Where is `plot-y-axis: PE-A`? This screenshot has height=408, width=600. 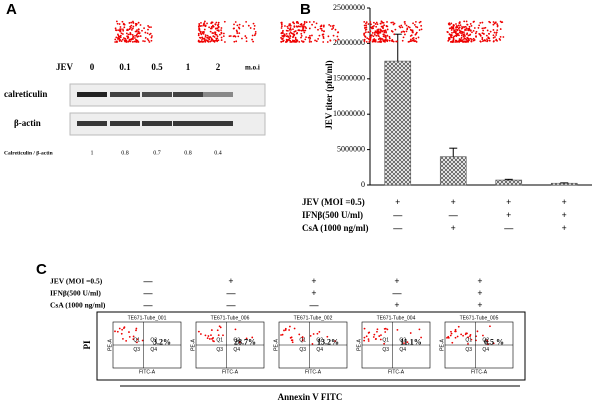
plot-y-axis: PE-A is located at coordinates (276, 345).